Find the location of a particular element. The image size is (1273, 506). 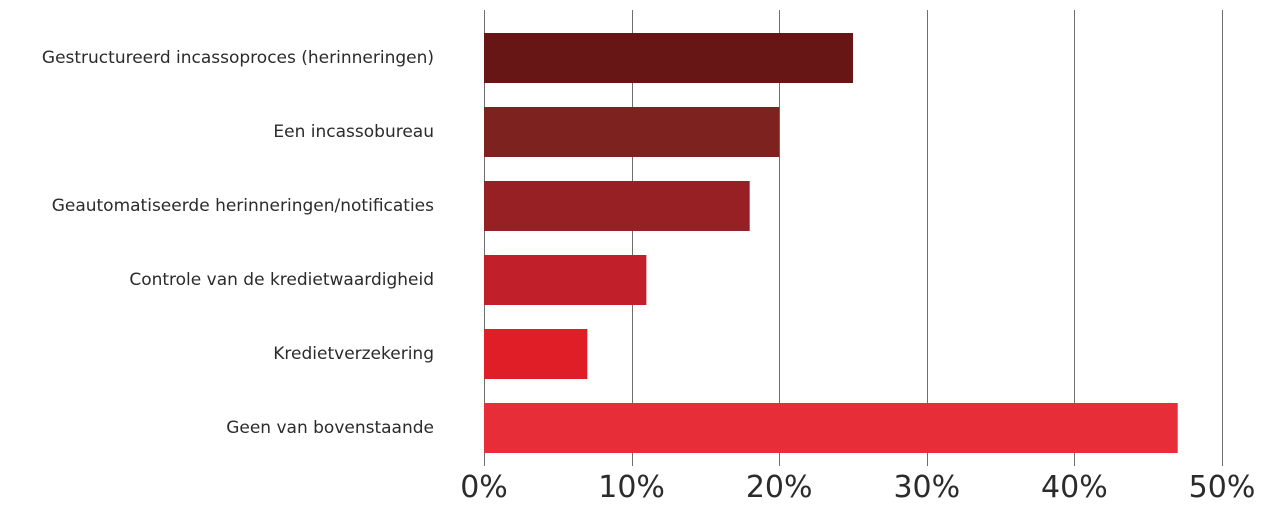

x-tick-label-3: 30% is located at coordinates (926, 487).